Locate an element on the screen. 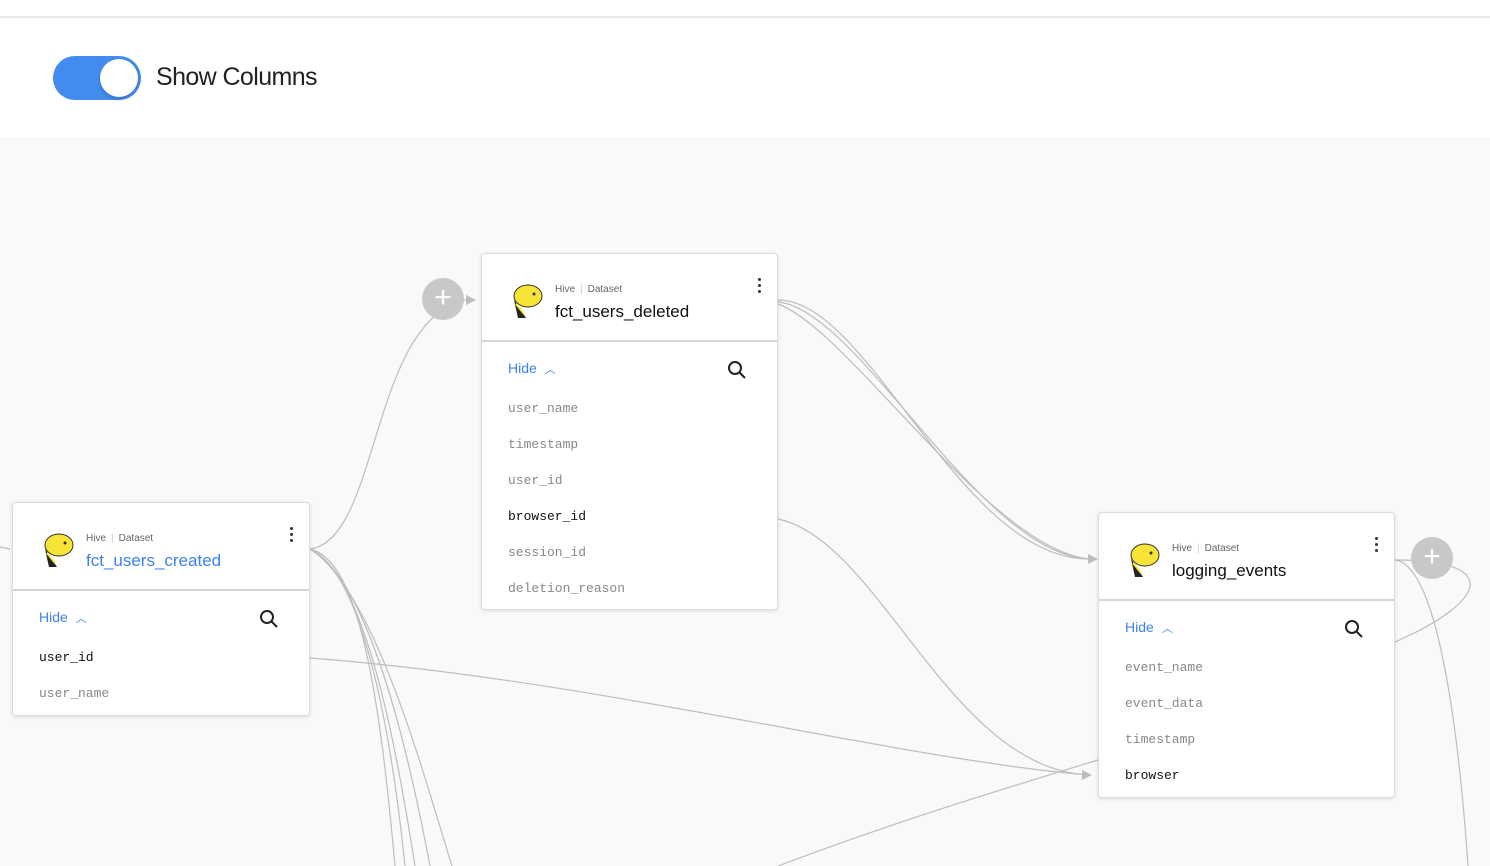 This screenshot has height=866, width=1490. show-columns-toggle is located at coordinates (97, 78).